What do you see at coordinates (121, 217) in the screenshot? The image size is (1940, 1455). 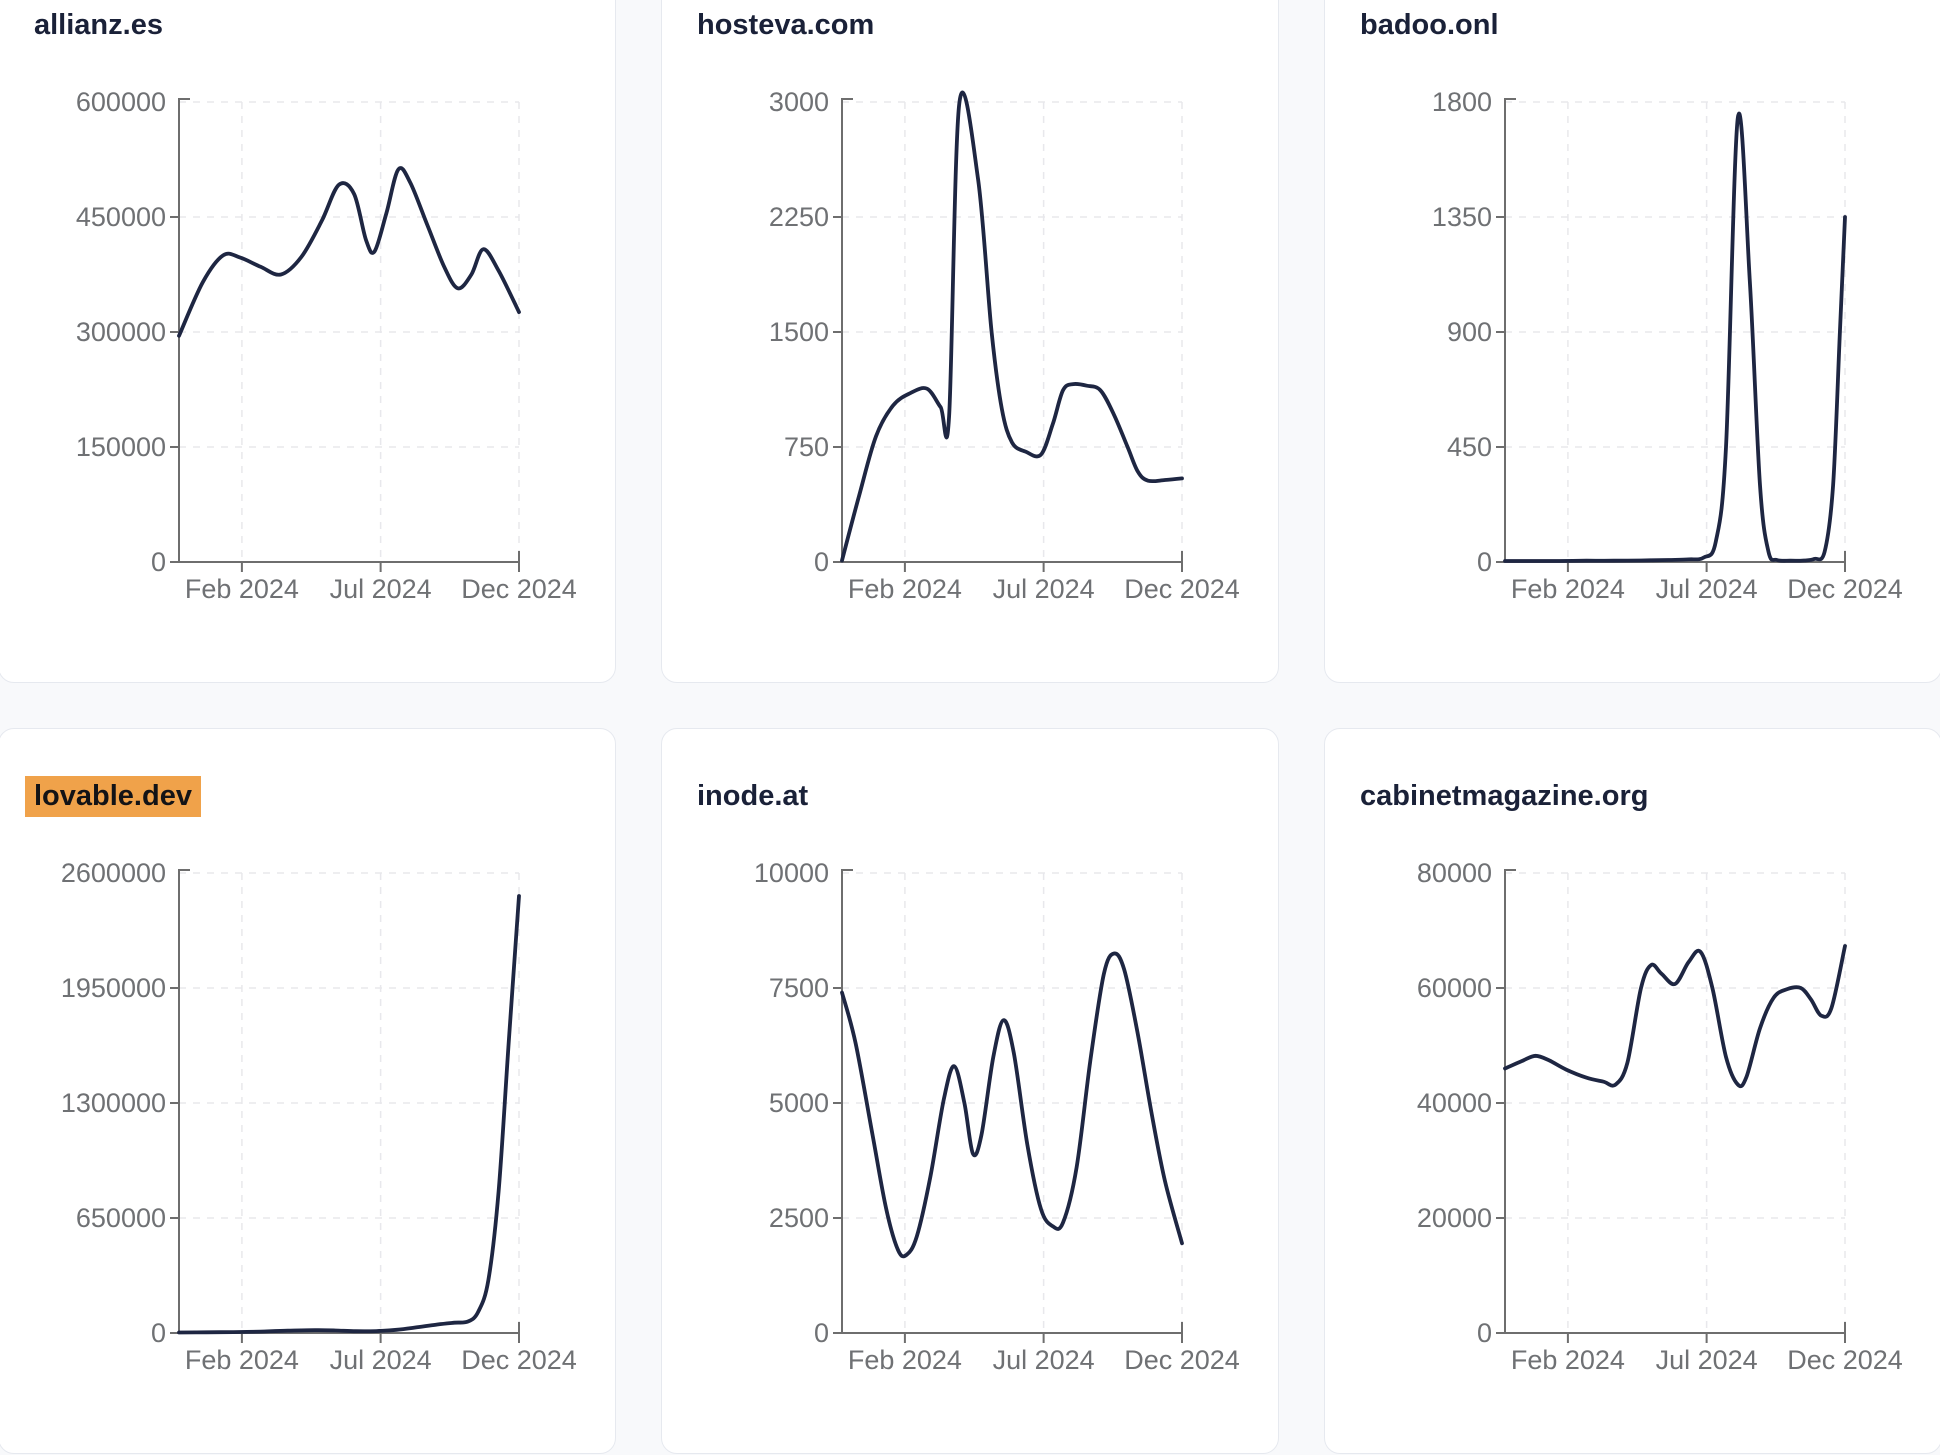 I see `y-tick-label: 450000` at bounding box center [121, 217].